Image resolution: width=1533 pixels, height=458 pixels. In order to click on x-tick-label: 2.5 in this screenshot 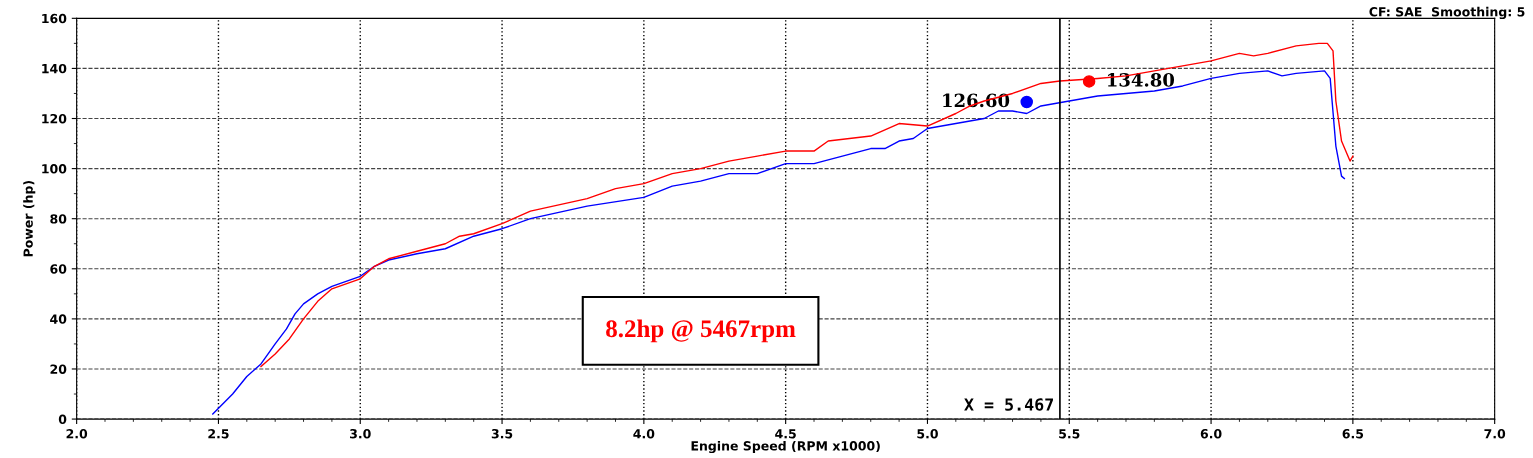, I will do `click(218, 434)`.